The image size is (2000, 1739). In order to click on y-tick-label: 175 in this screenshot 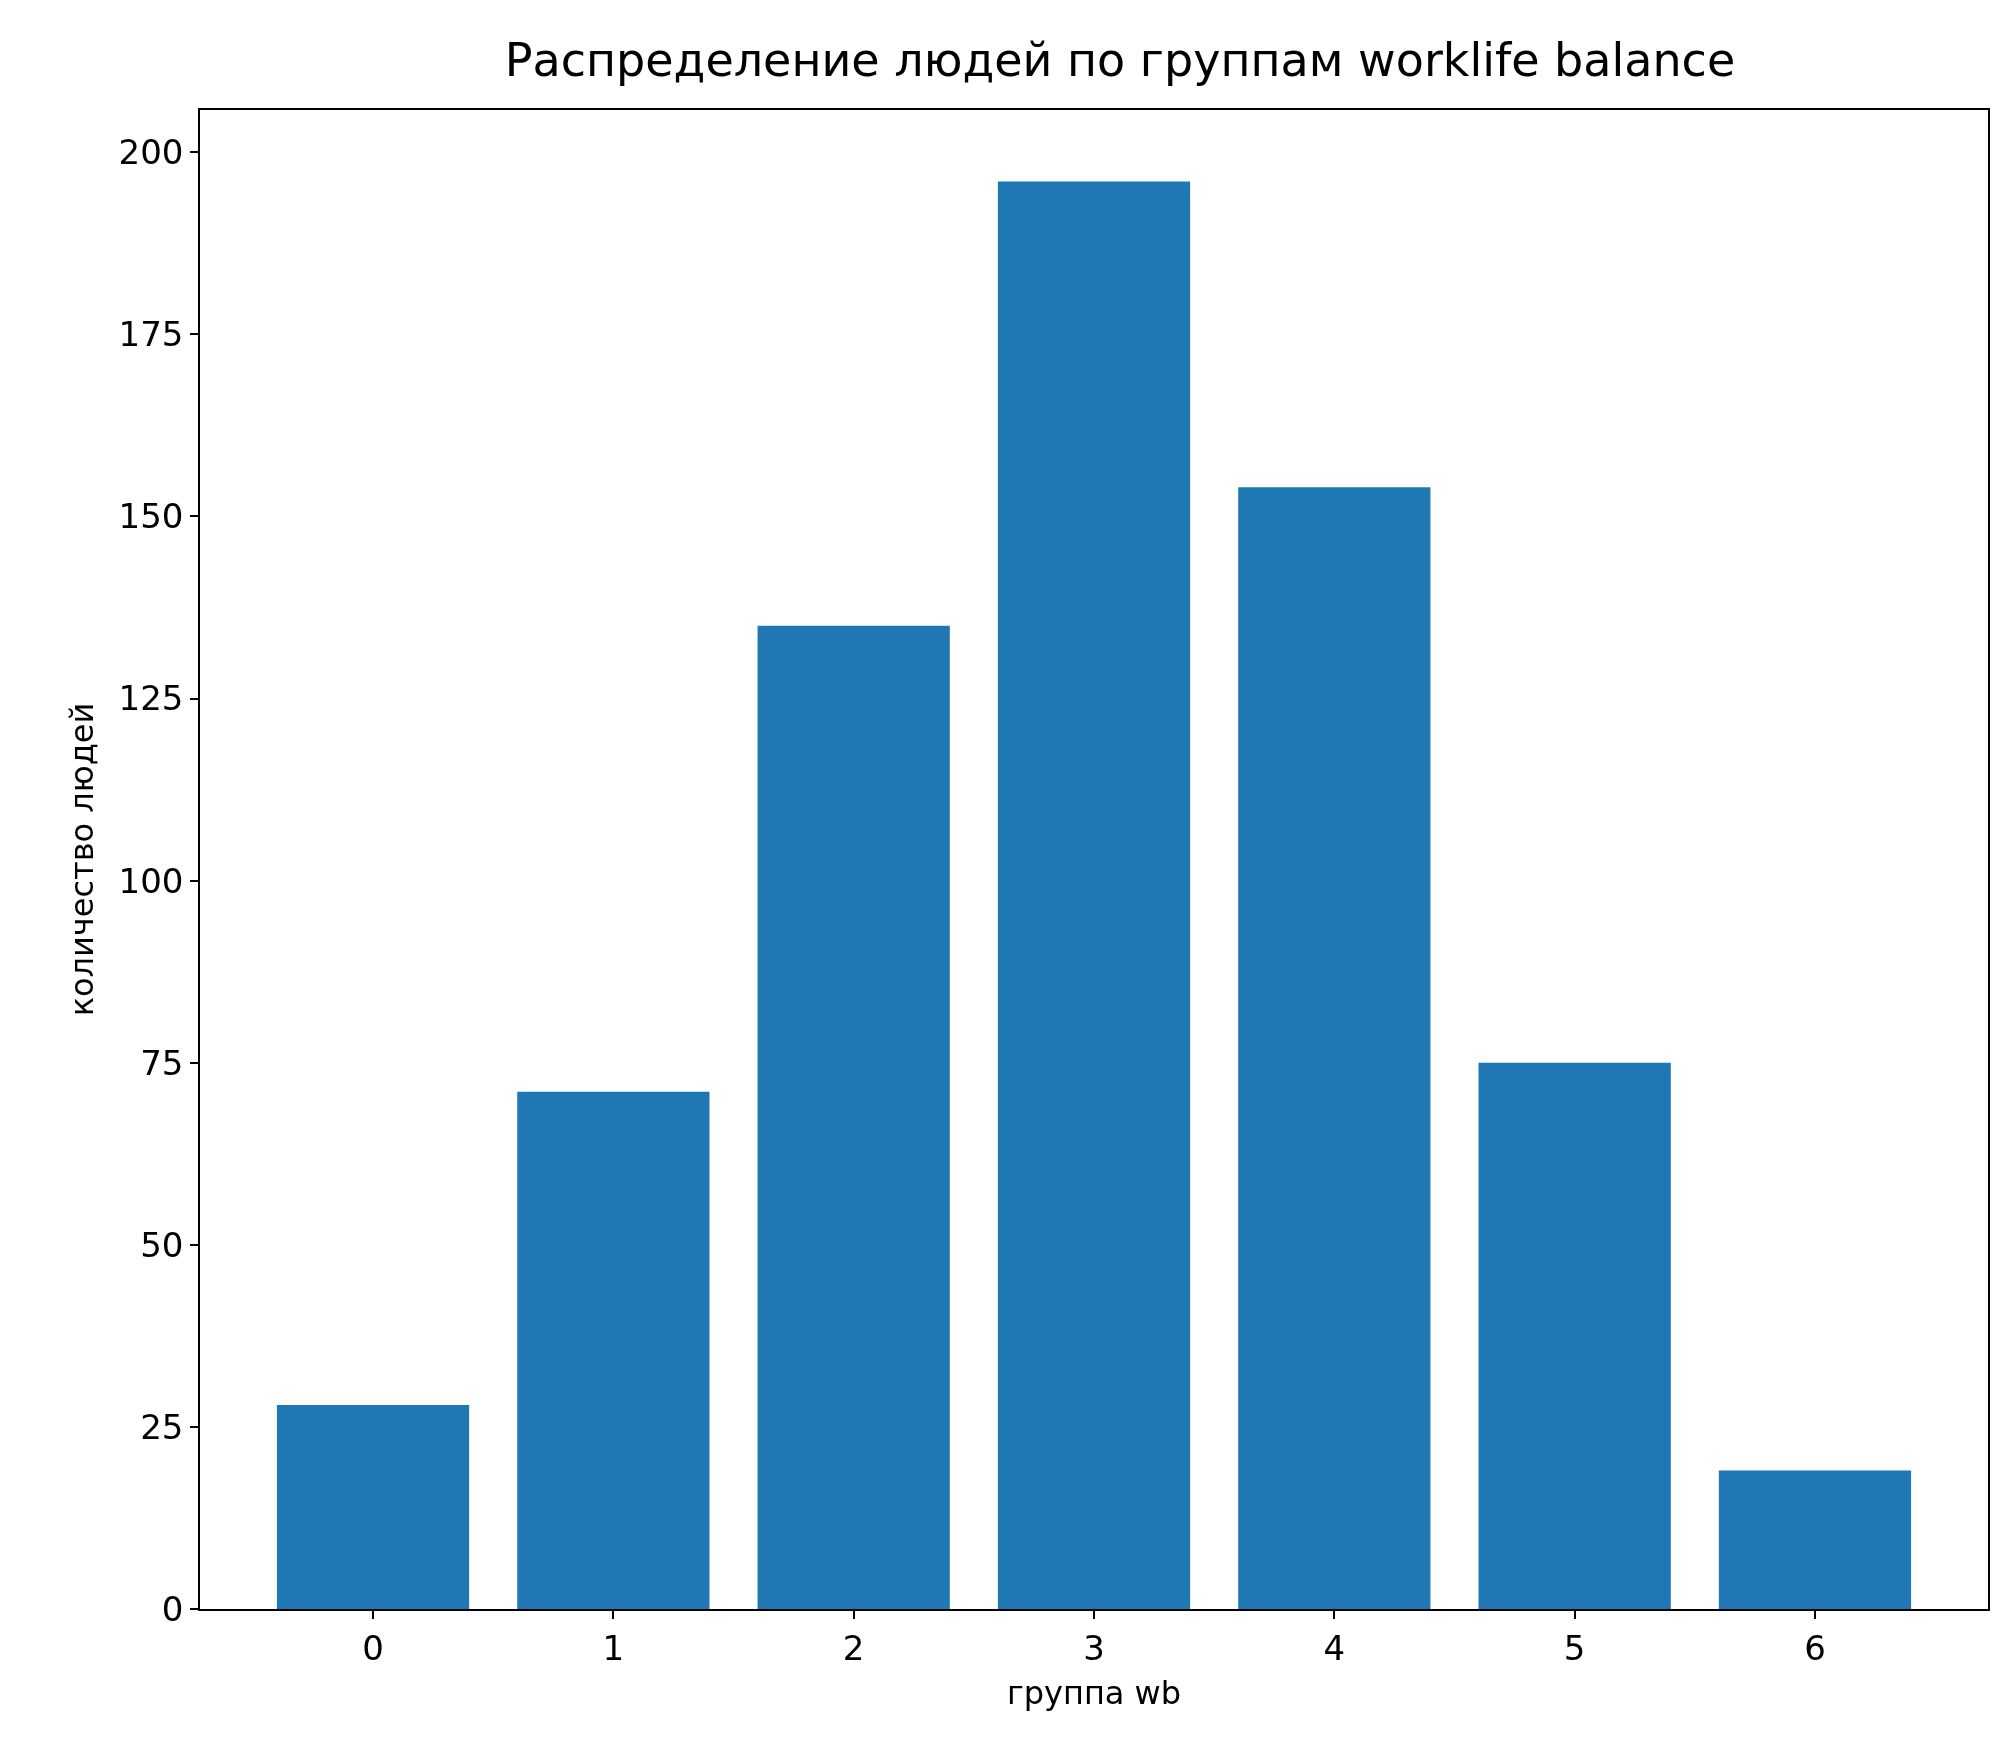, I will do `click(151, 334)`.